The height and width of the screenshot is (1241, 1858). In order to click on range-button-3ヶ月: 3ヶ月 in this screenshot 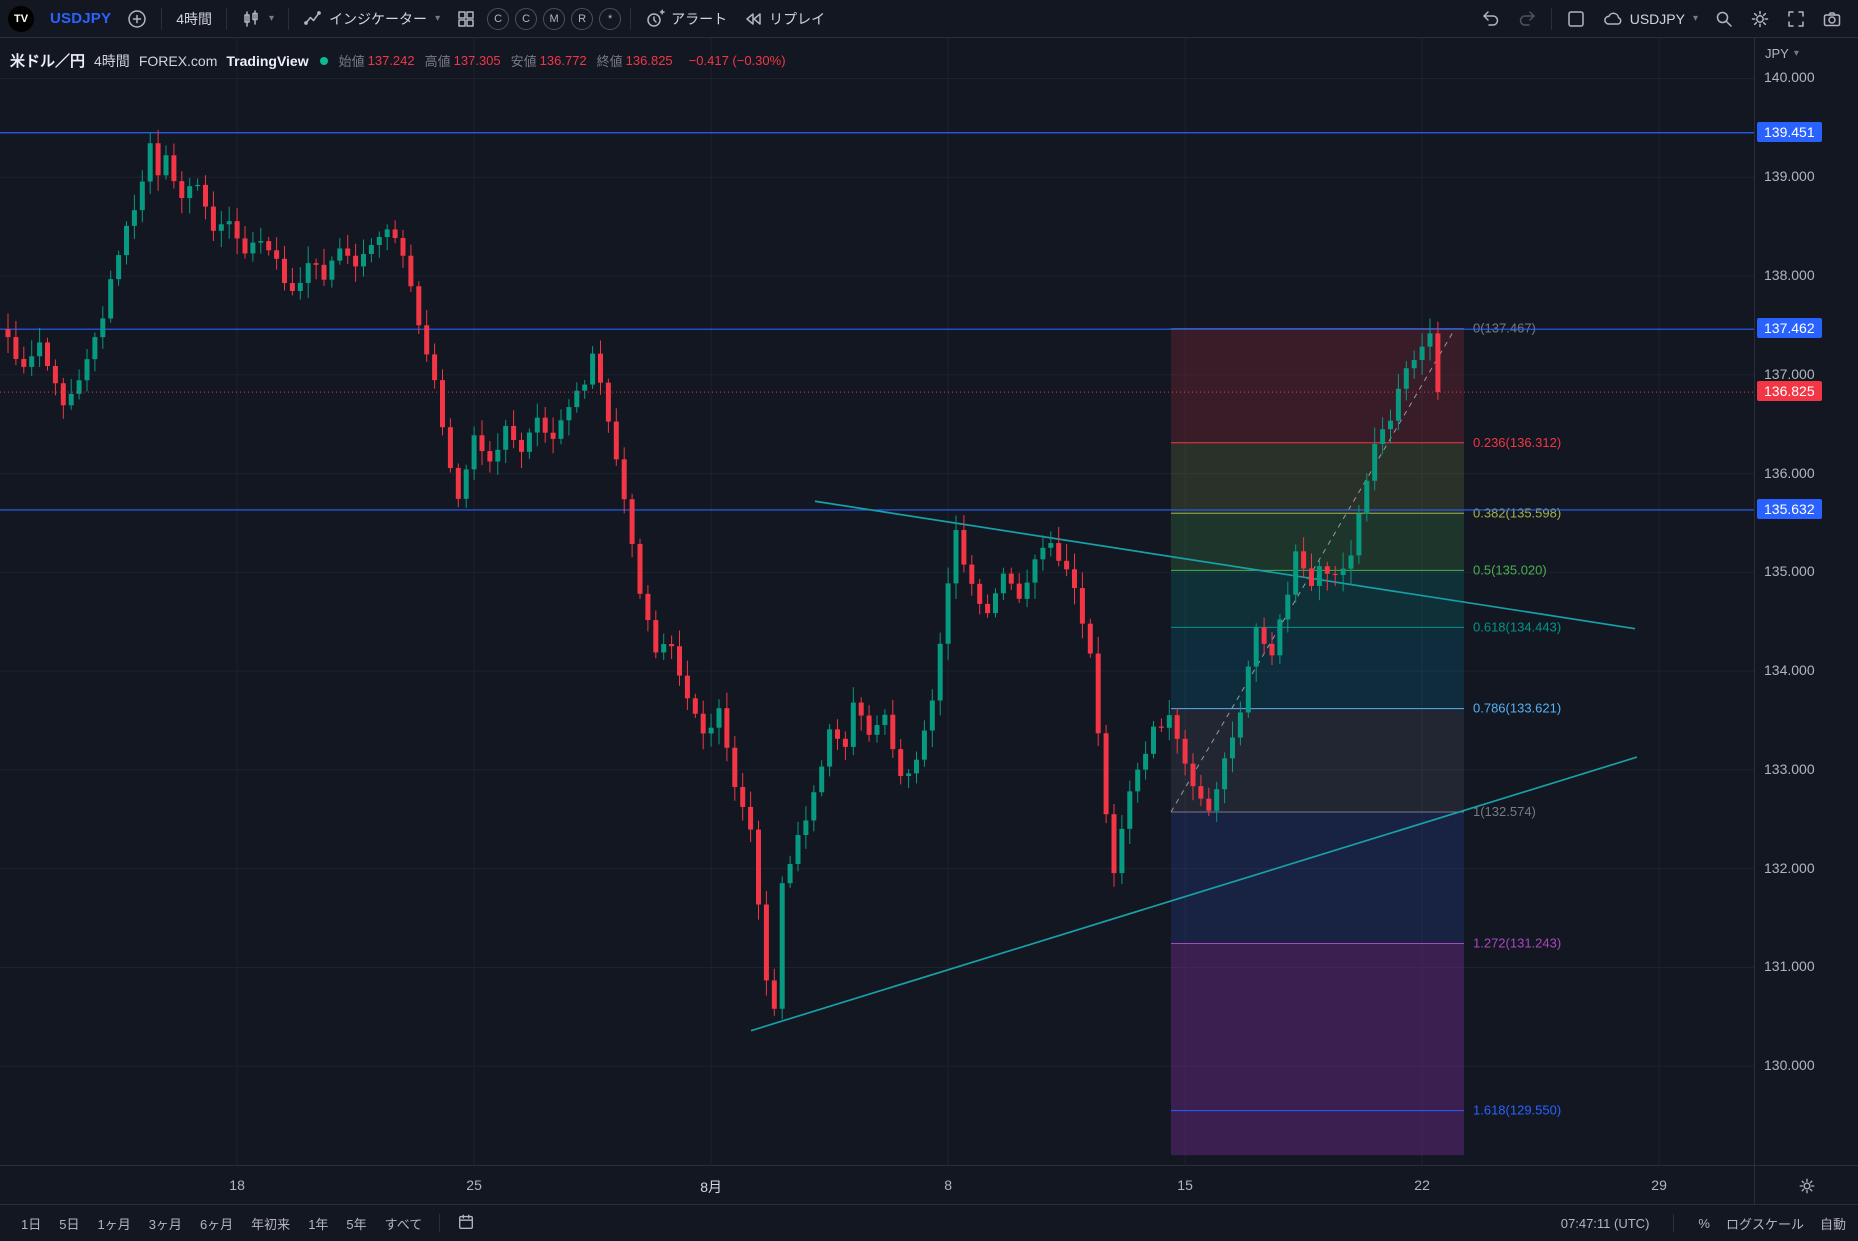, I will do `click(165, 1224)`.